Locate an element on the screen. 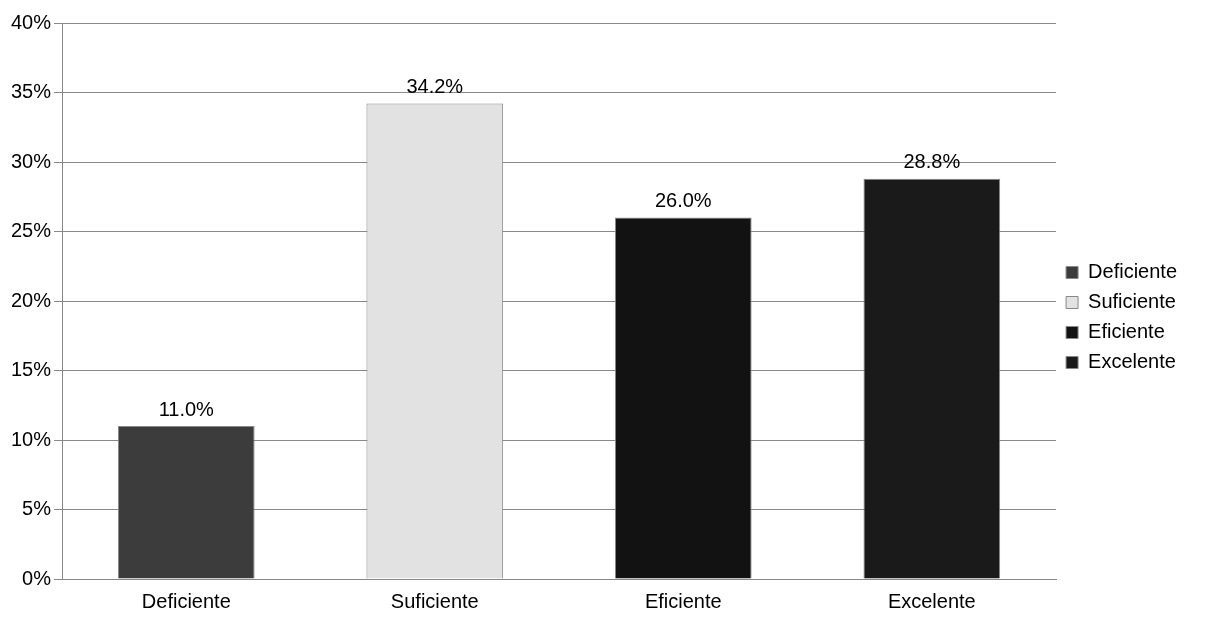 The image size is (1205, 625). legend-label: Deficiente is located at coordinates (1132, 271).